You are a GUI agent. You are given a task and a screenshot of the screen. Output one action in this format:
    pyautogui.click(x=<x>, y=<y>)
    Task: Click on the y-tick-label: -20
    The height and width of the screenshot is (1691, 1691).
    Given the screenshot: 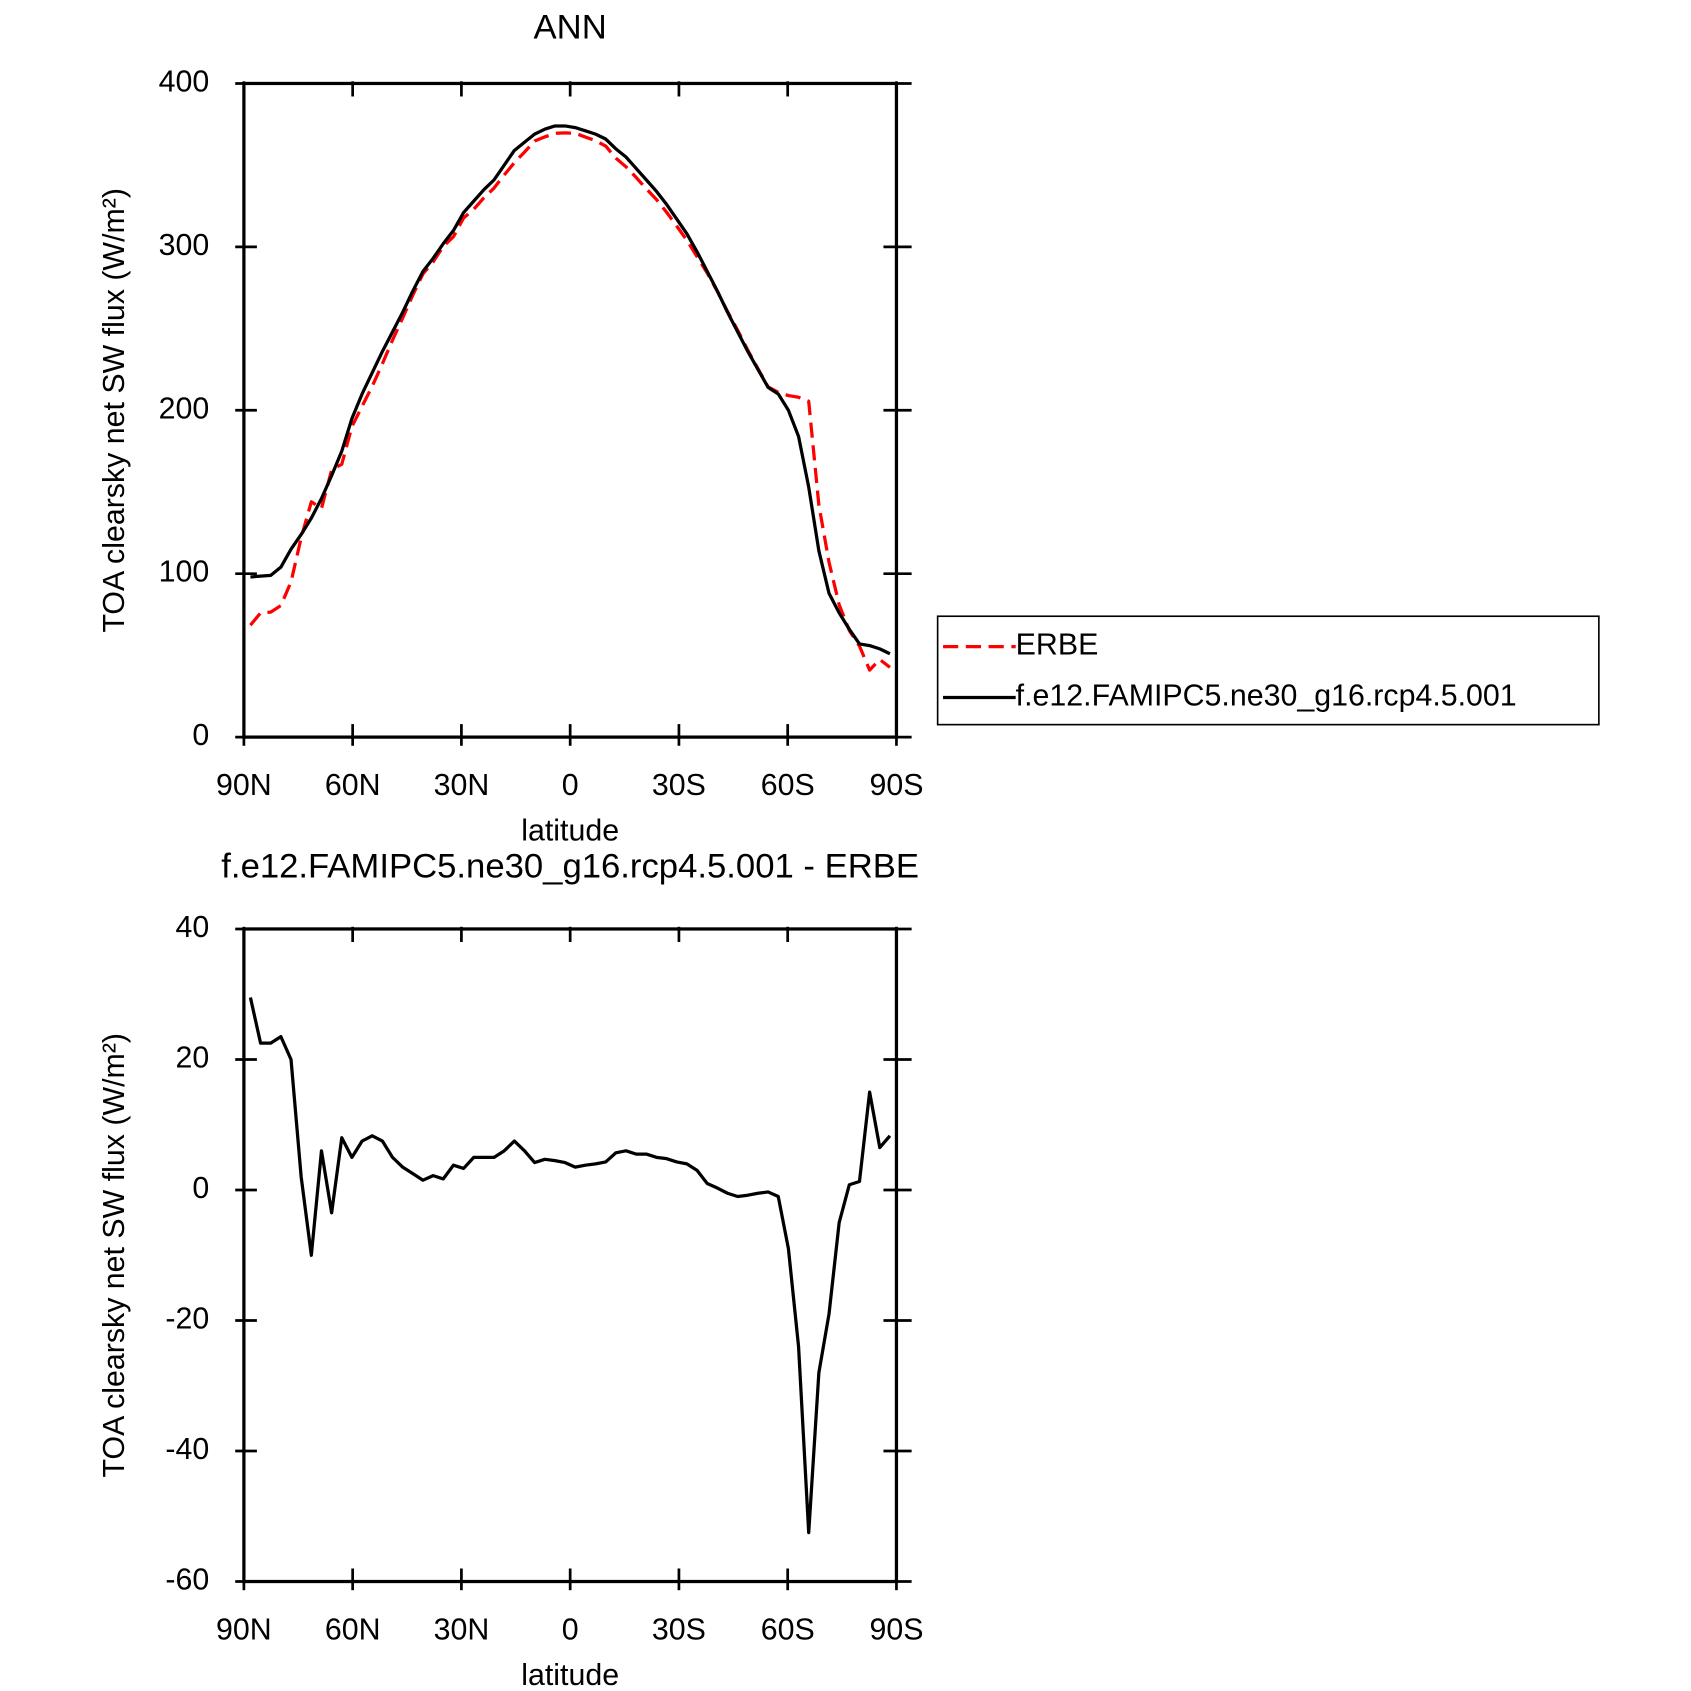 What is the action you would take?
    pyautogui.click(x=187, y=1319)
    